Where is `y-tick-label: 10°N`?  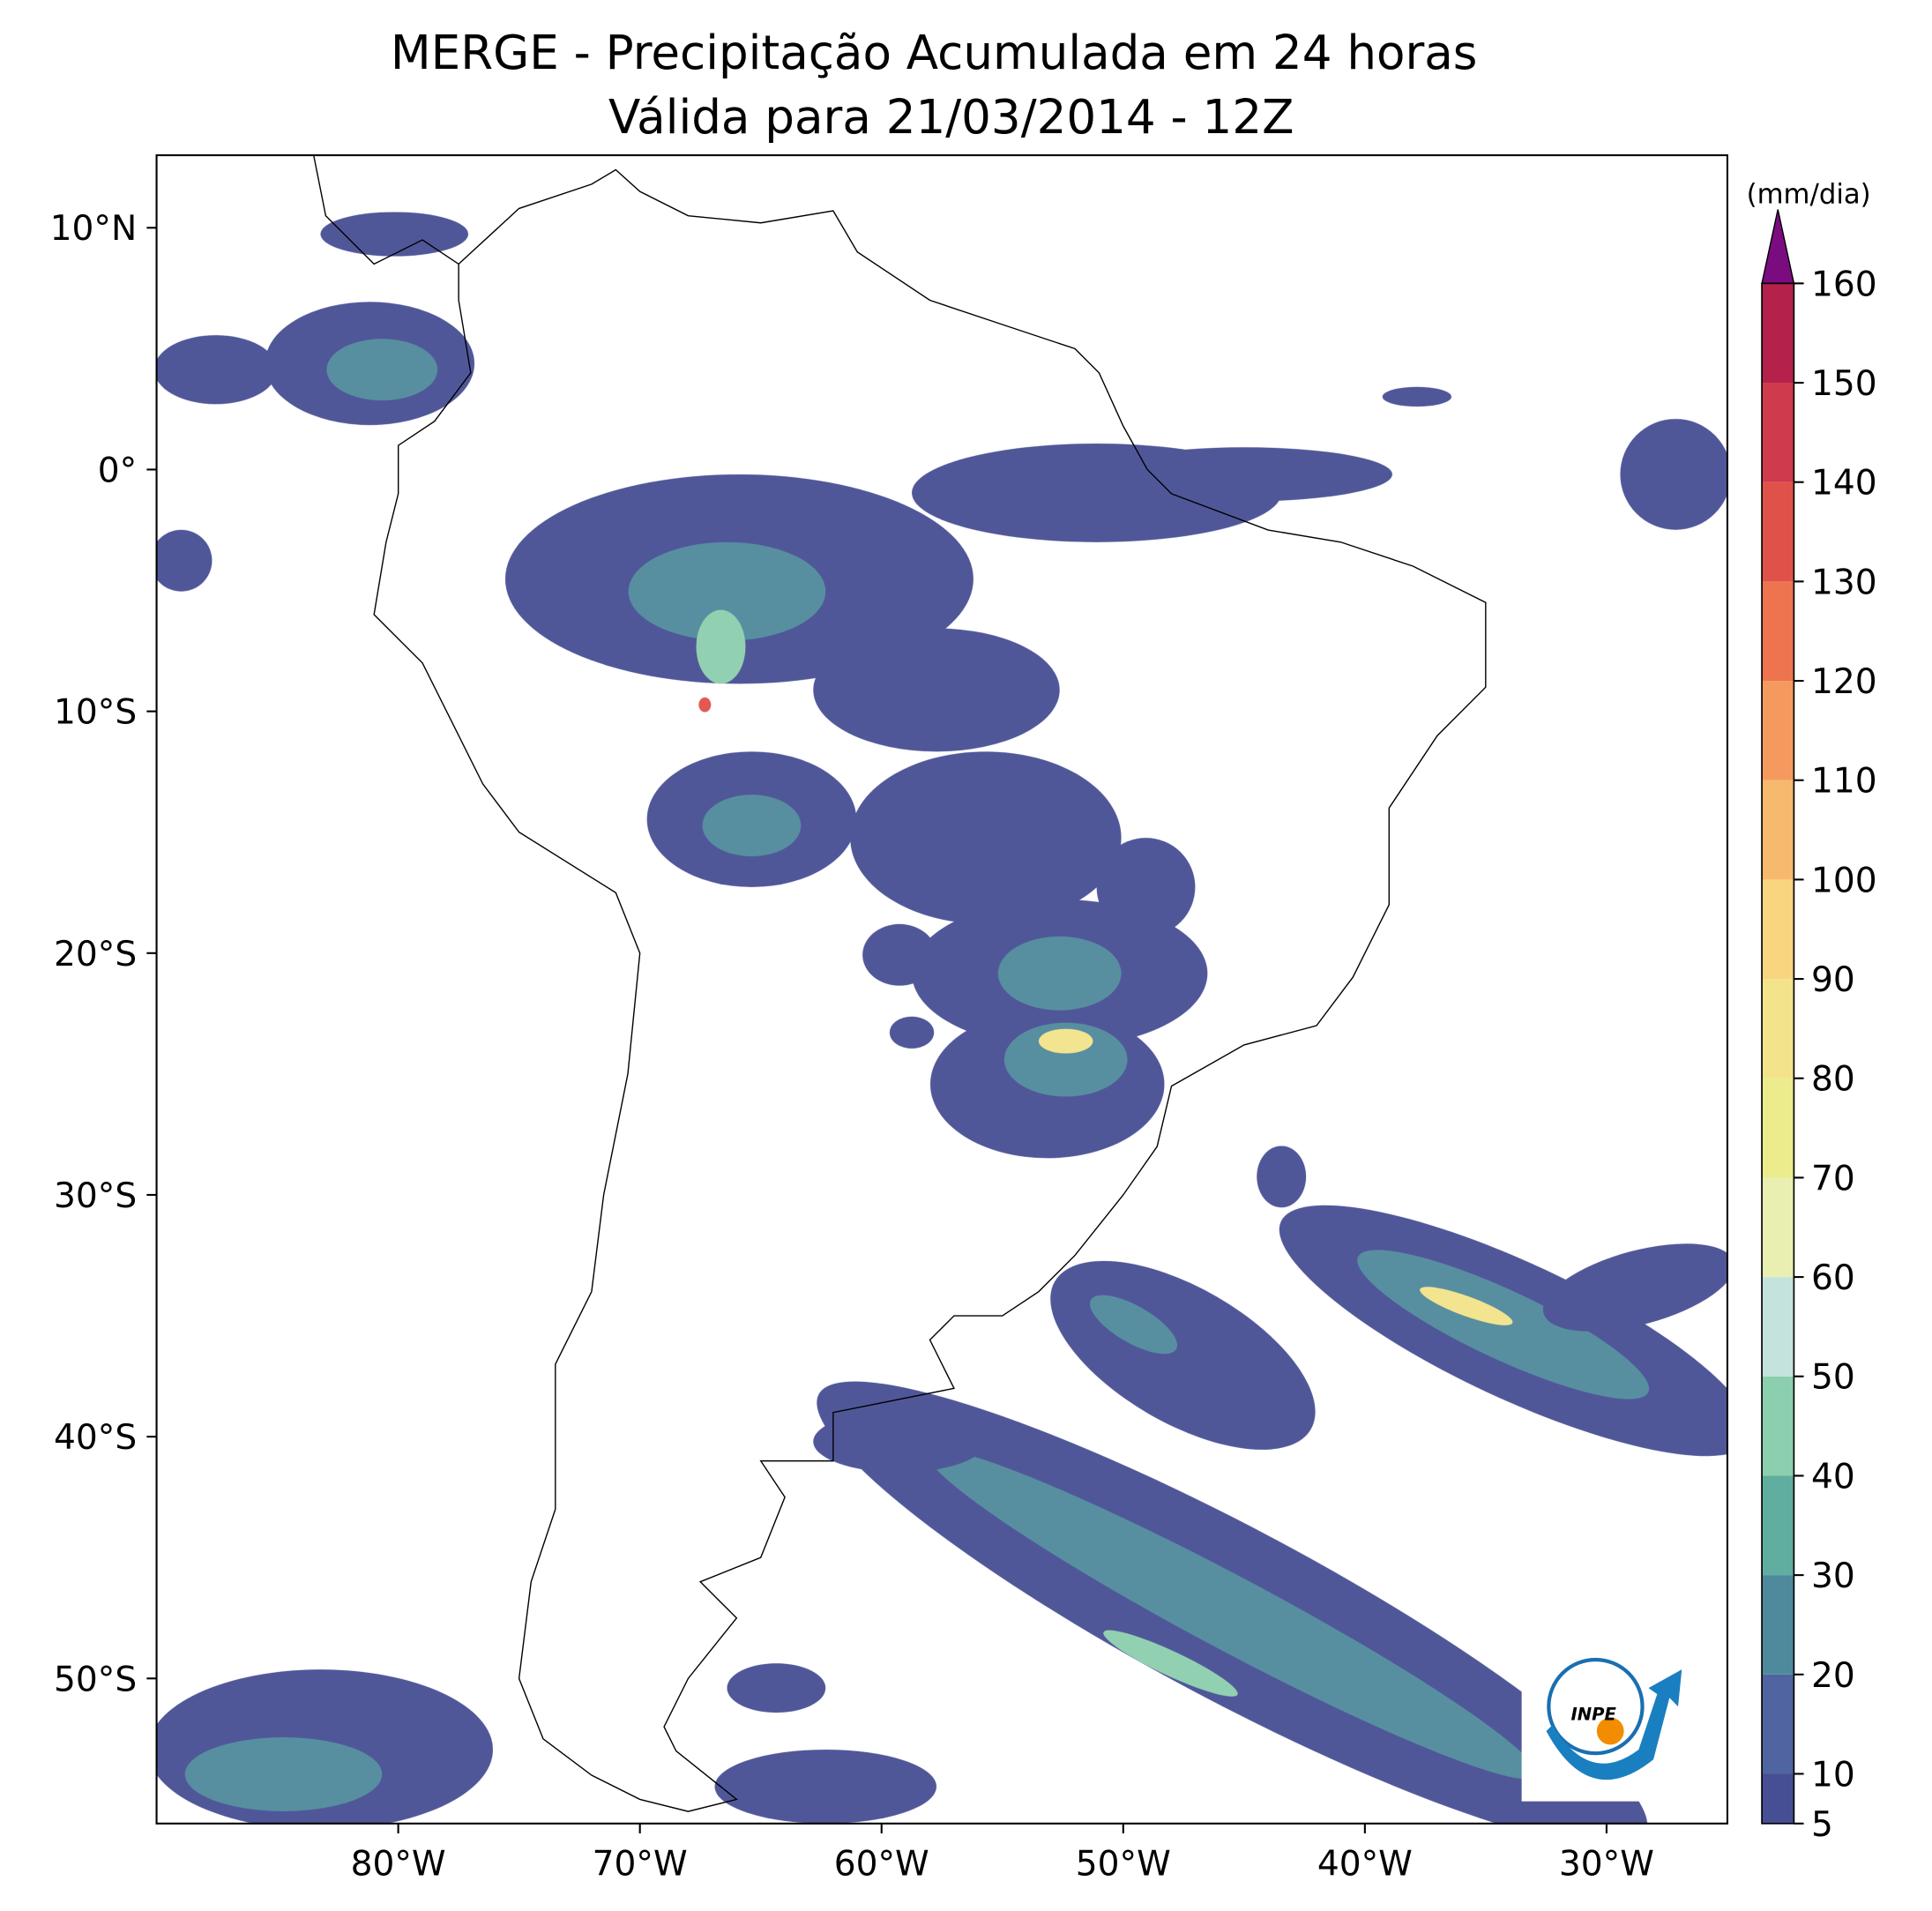 y-tick-label: 10°N is located at coordinates (94, 229).